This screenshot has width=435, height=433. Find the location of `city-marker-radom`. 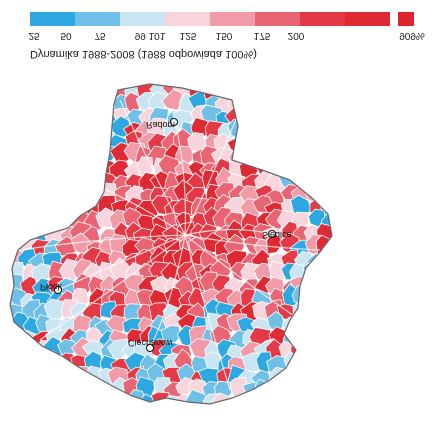

city-marker-radom is located at coordinates (174, 122).